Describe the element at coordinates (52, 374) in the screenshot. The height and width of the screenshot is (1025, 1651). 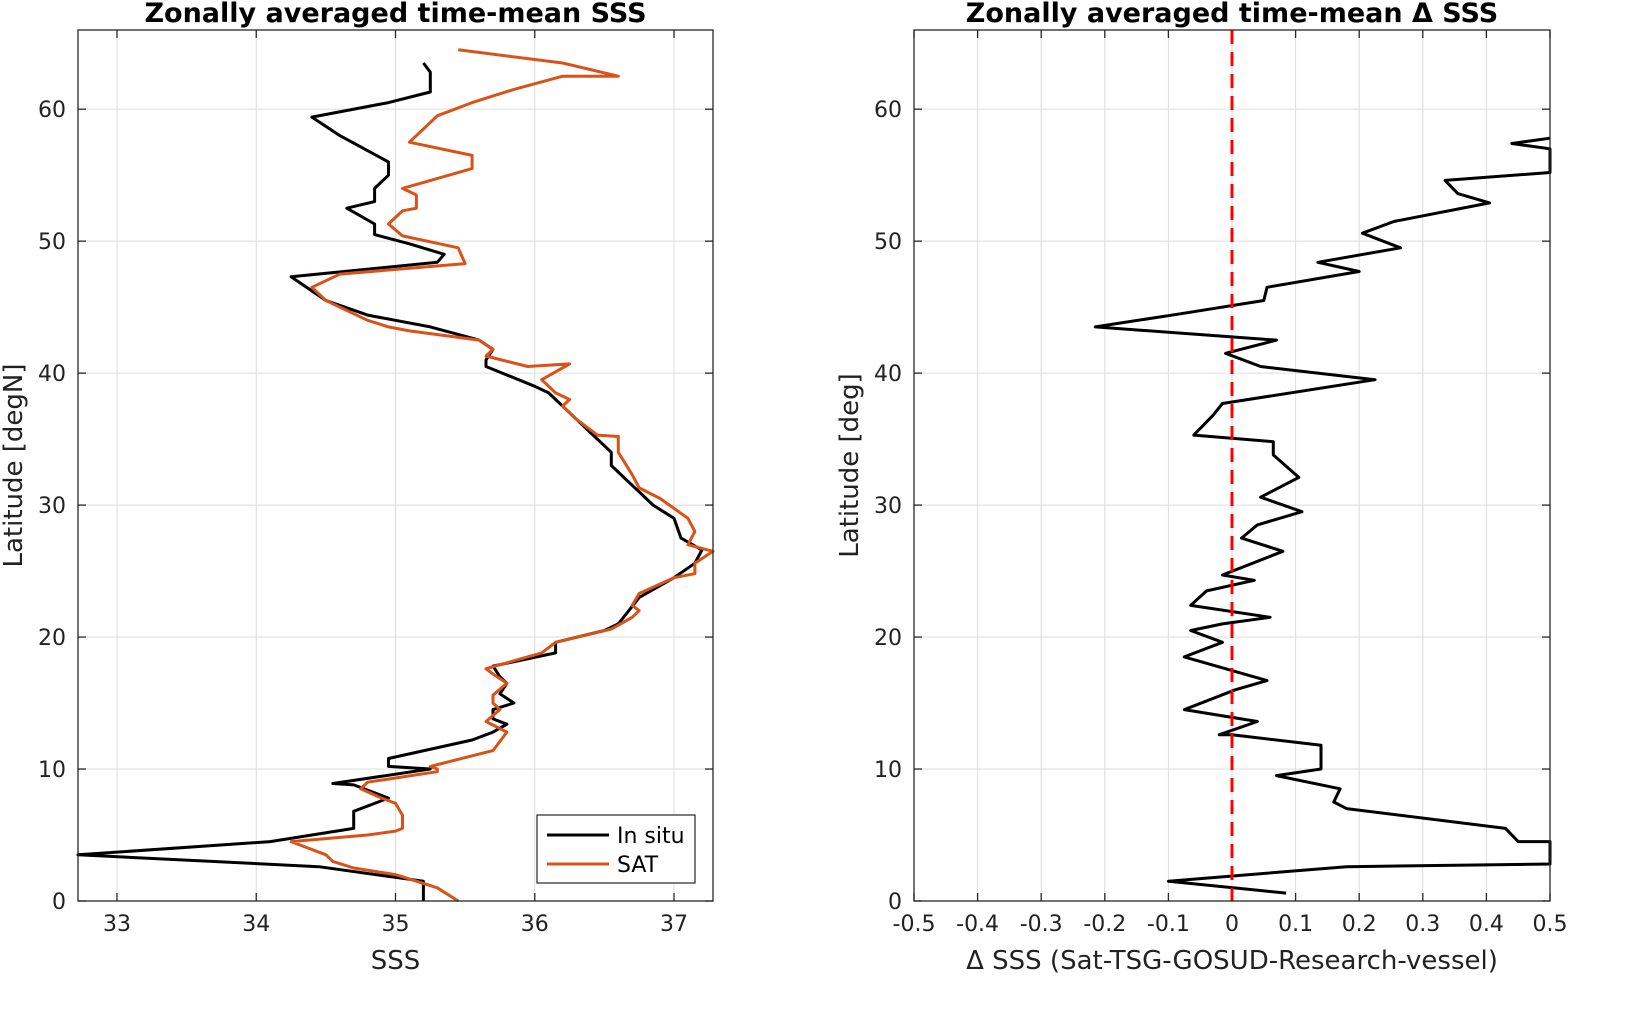
I see `left-ytick-label-40: 40` at that location.